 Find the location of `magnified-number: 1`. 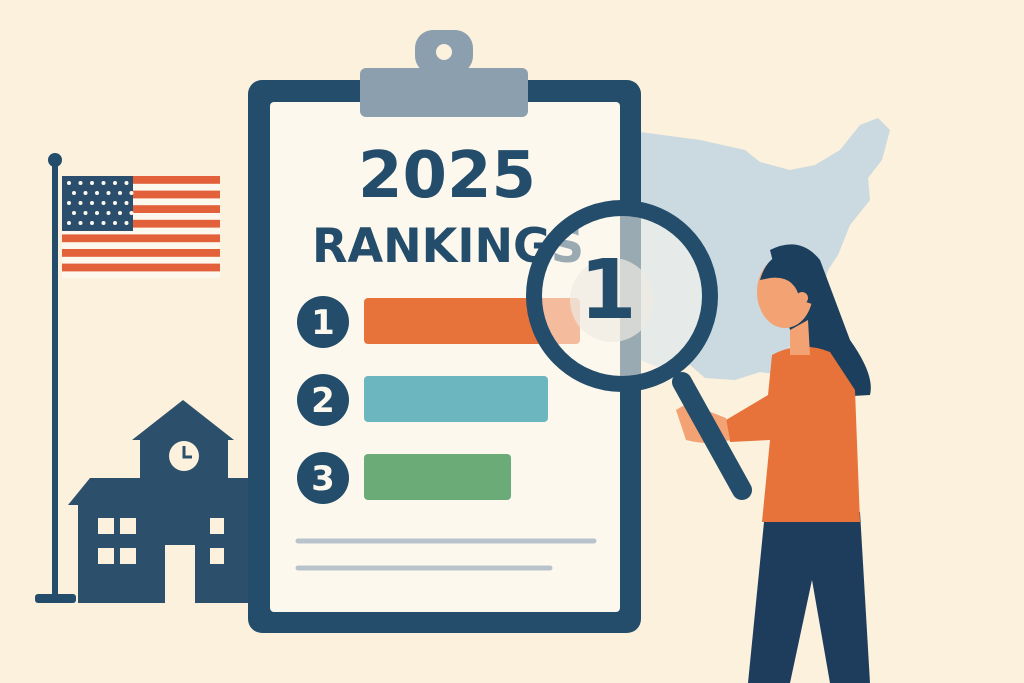

magnified-number: 1 is located at coordinates (607, 290).